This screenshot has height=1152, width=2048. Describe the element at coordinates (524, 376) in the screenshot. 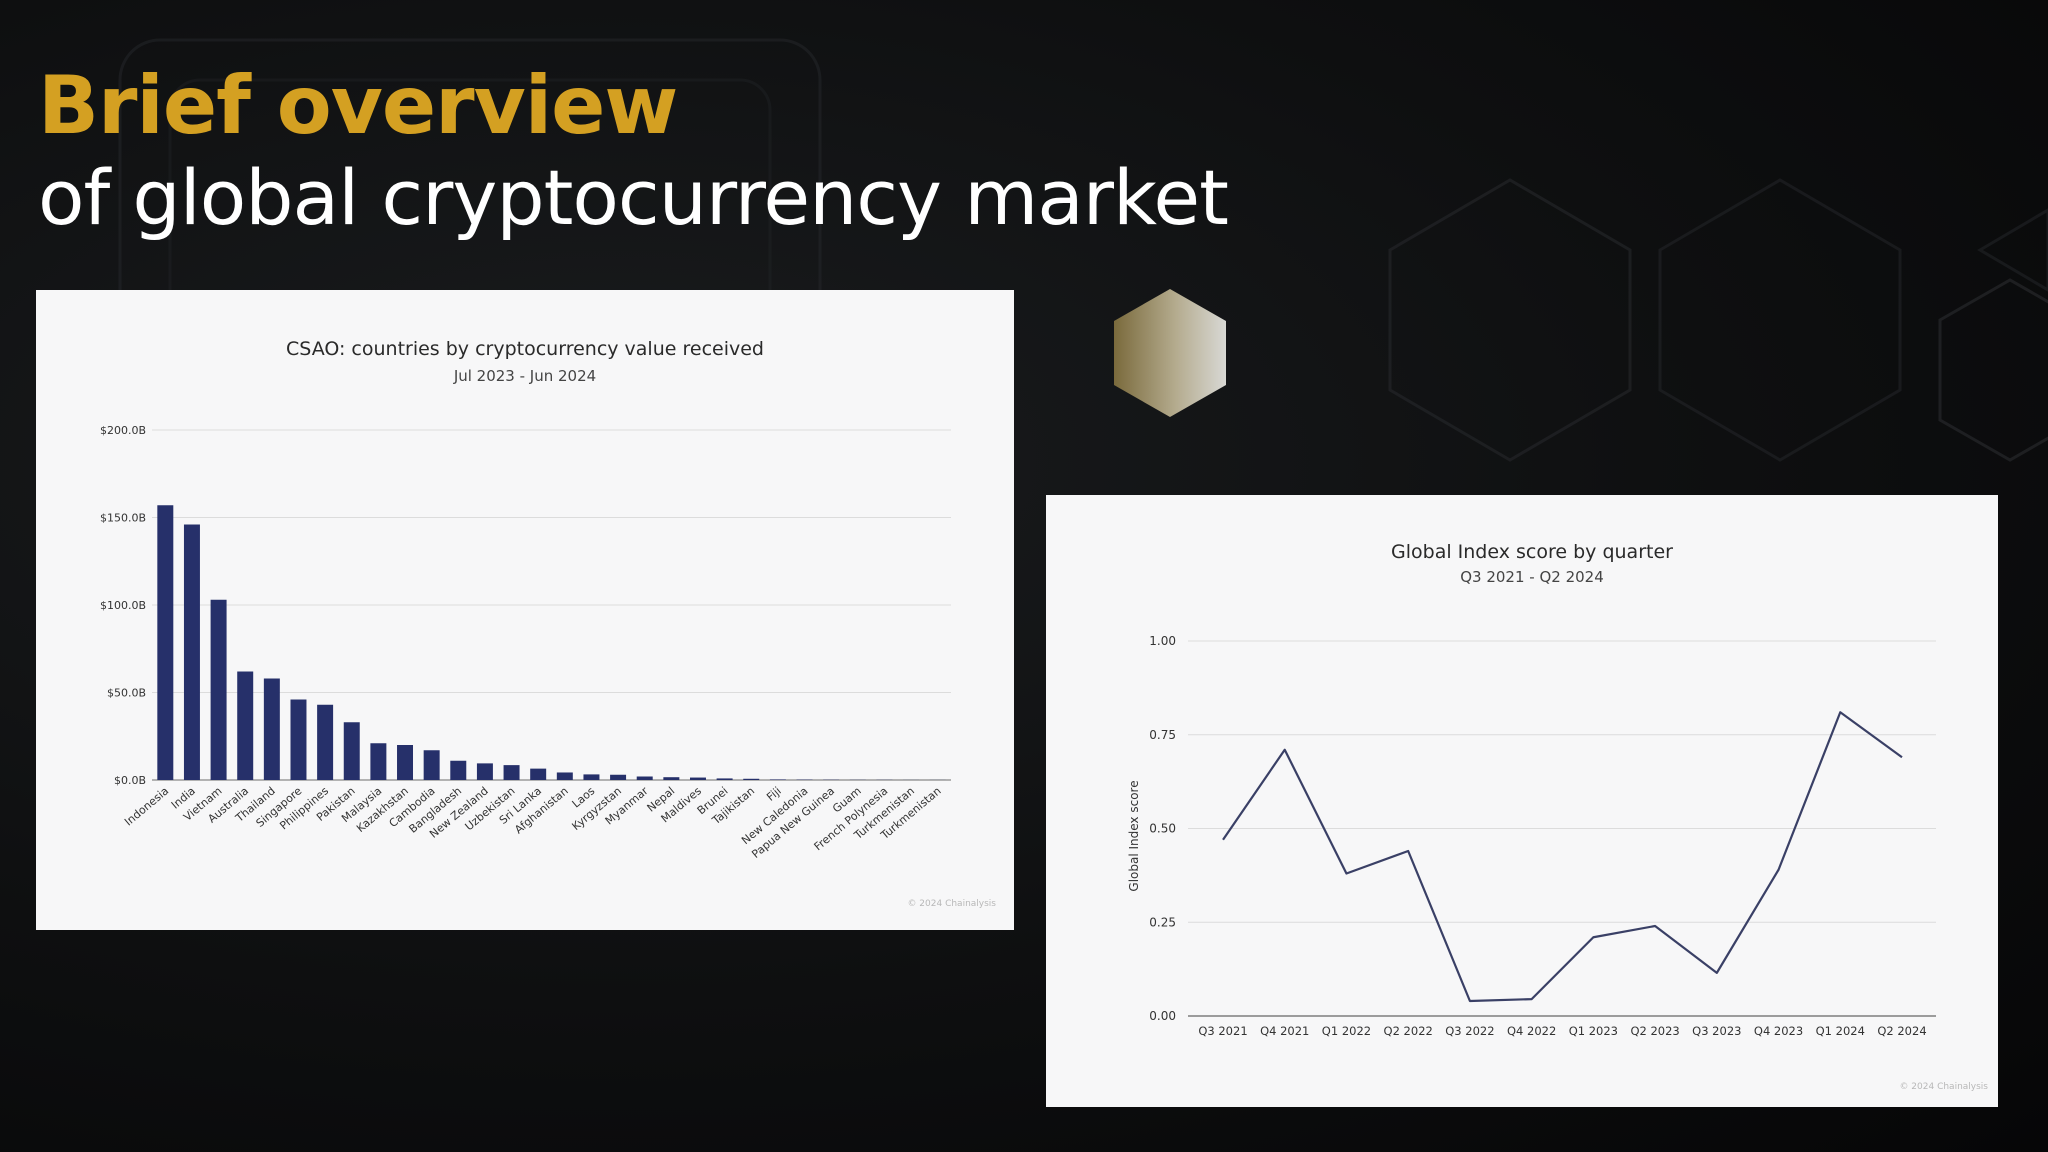

I see `bar-chart-subtitle: Jul 2023 - Jun 2024` at that location.